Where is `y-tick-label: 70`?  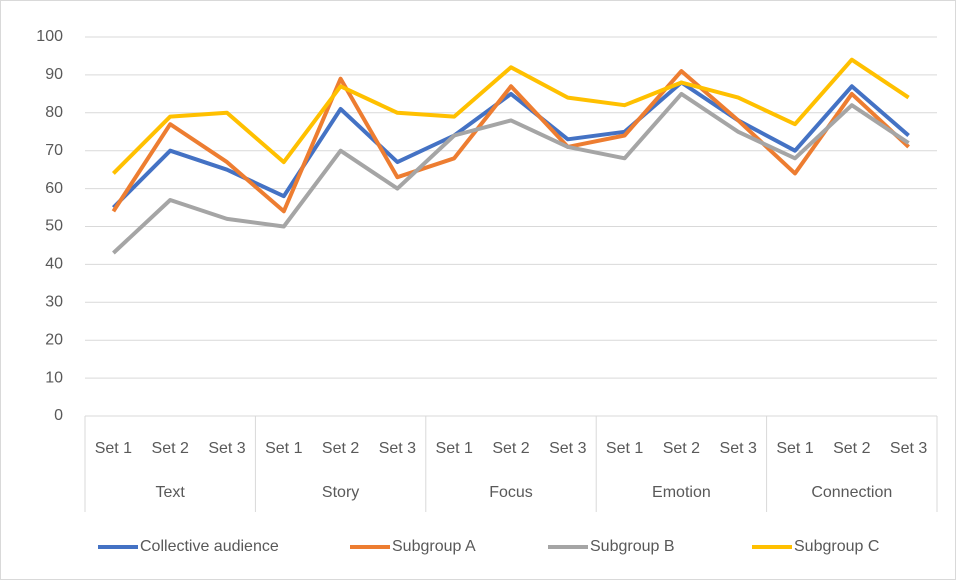
y-tick-label: 70 is located at coordinates (54, 150).